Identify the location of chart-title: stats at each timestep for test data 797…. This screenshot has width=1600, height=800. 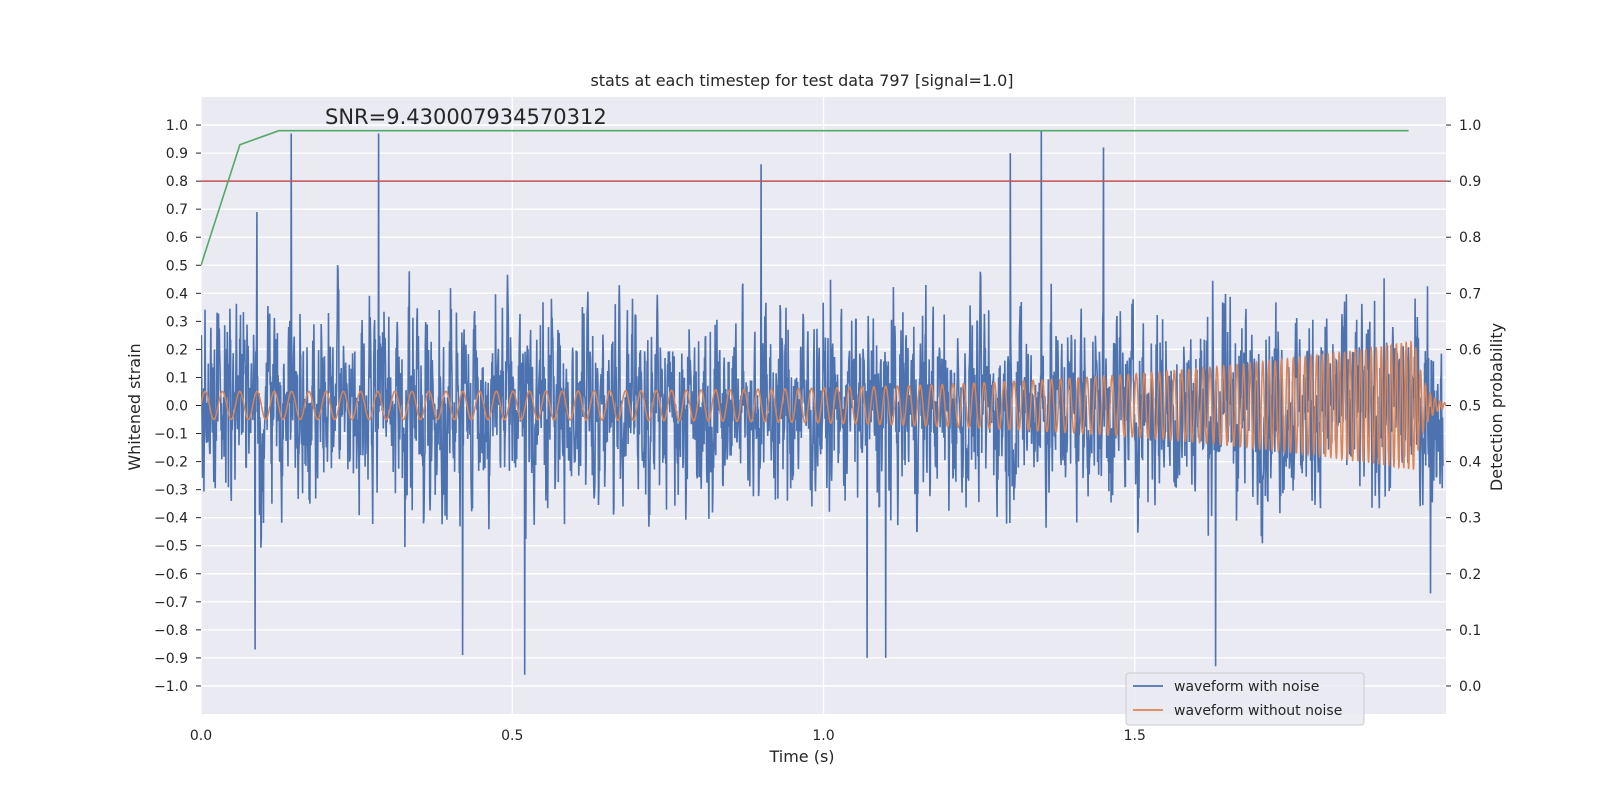
(801, 80).